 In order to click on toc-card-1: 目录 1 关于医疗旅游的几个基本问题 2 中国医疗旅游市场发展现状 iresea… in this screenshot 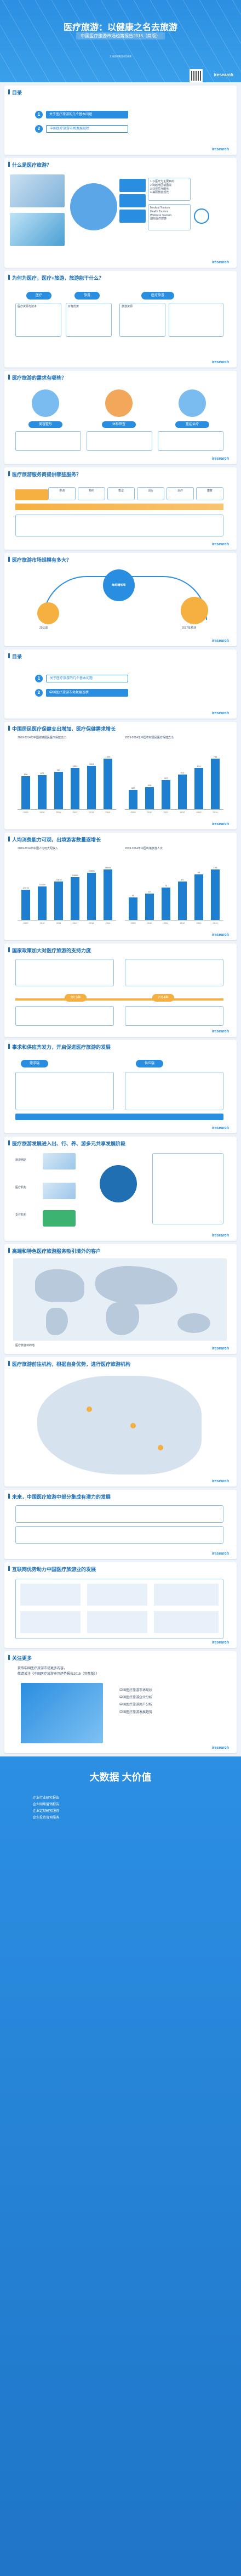, I will do `click(120, 120)`.